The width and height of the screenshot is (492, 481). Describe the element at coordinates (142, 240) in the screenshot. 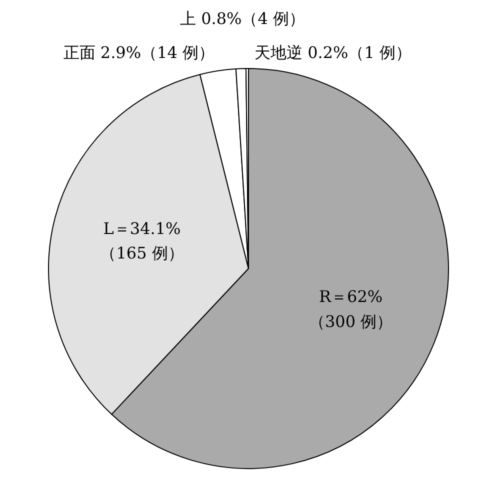

I see `slice-label: L＝34.1% （165 例）` at that location.